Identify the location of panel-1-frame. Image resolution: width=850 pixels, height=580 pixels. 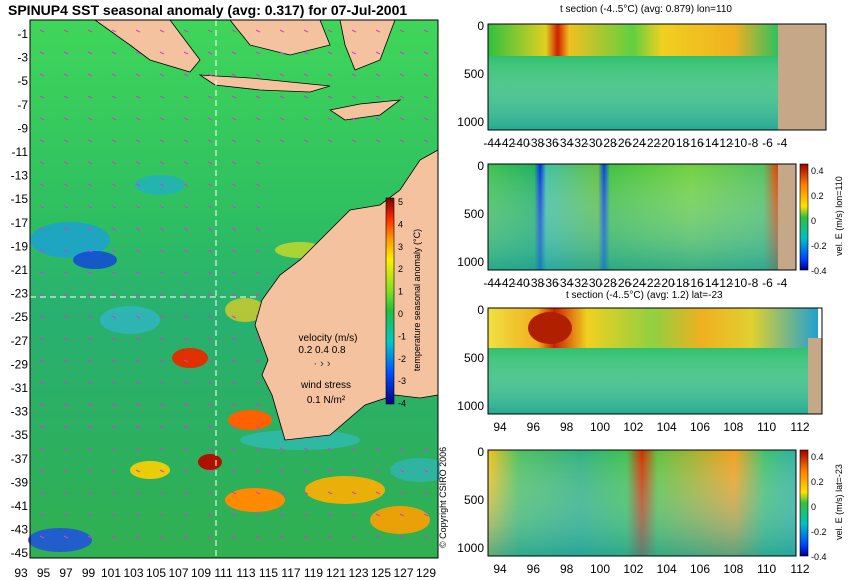
(657, 77).